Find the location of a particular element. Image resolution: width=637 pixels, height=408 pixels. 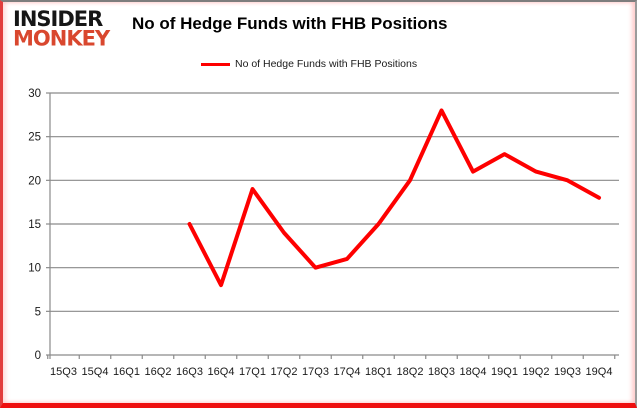

logo-word-monkey: MONKEY is located at coordinates (61, 38).